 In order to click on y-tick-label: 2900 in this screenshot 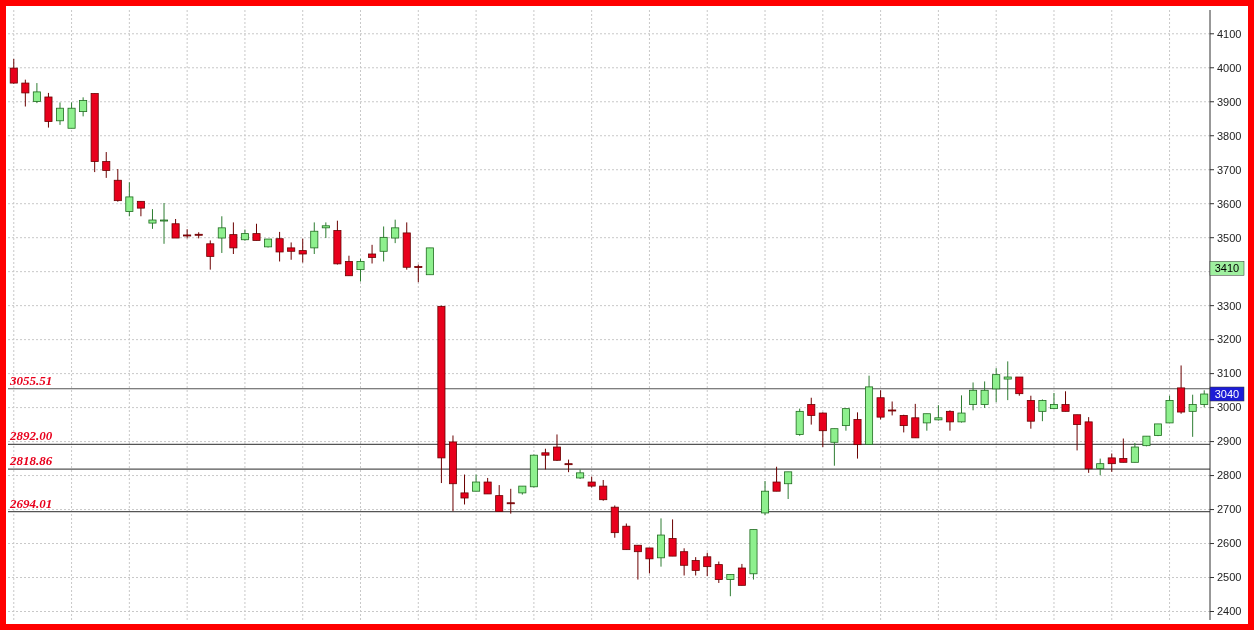, I will do `click(1229, 441)`.